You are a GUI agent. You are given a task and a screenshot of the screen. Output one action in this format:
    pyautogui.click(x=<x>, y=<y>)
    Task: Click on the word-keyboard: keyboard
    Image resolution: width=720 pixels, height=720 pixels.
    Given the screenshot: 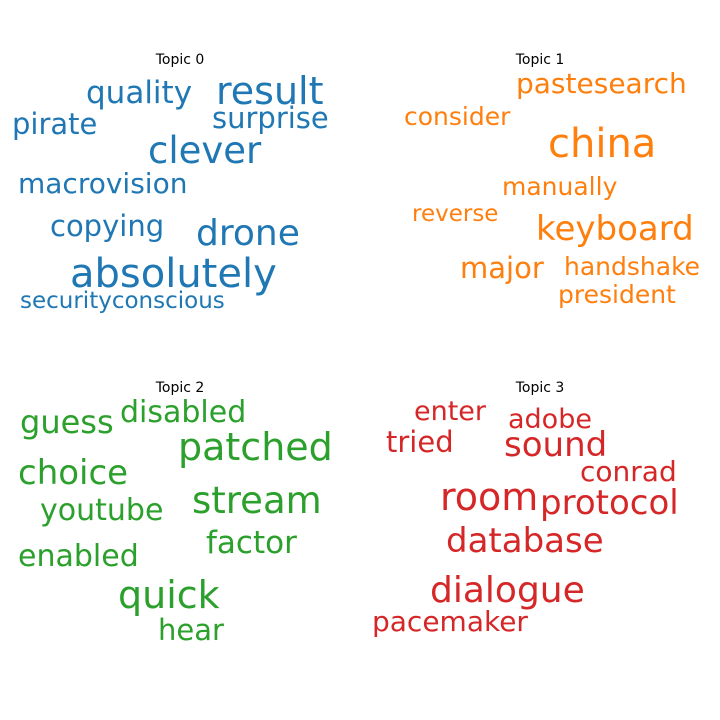 What is the action you would take?
    pyautogui.click(x=615, y=229)
    